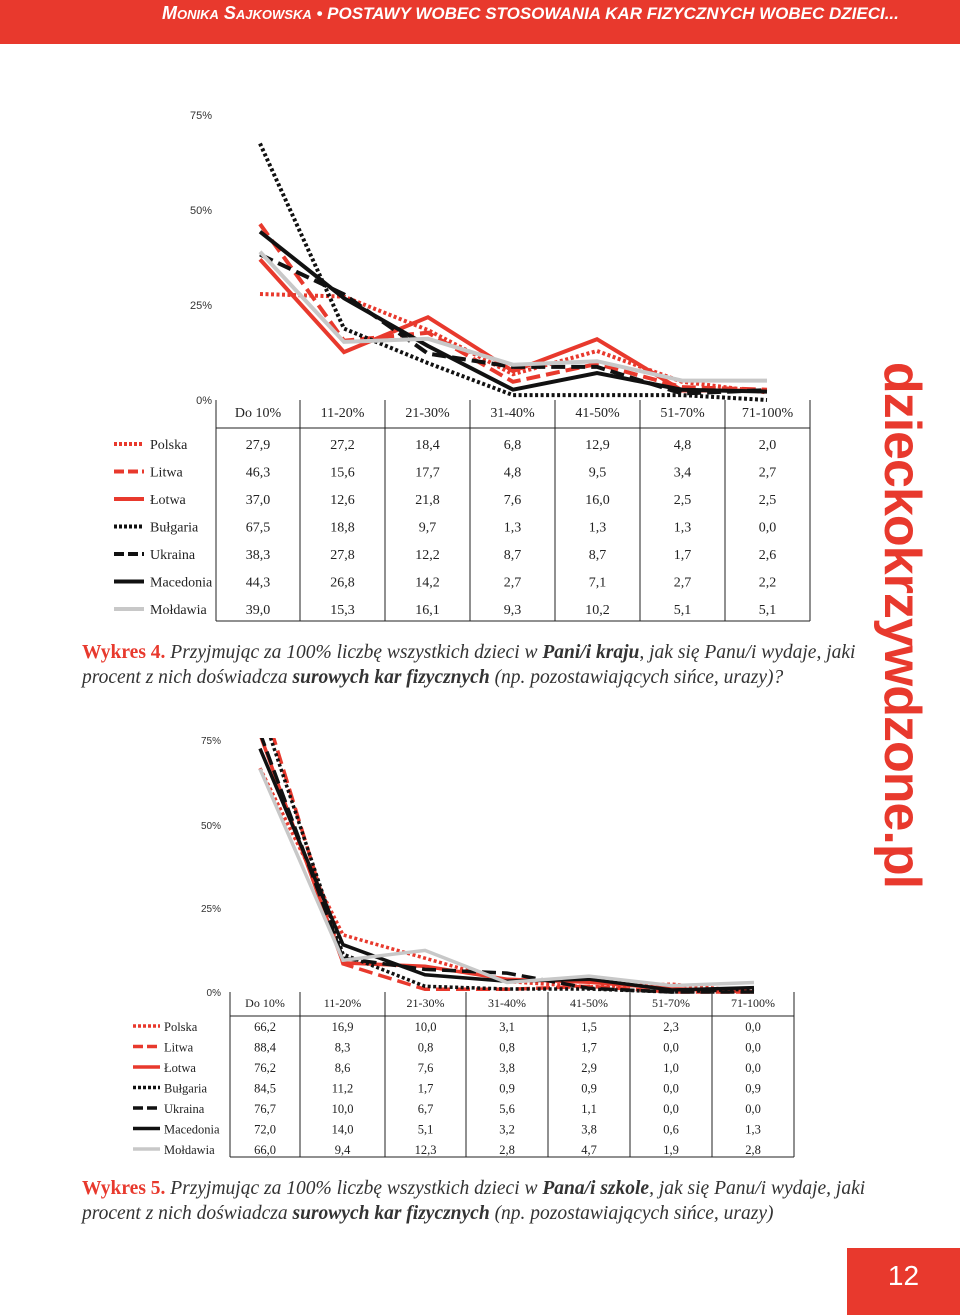 This screenshot has width=960, height=1315. I want to click on table-cell: 8,6, so click(343, 1068).